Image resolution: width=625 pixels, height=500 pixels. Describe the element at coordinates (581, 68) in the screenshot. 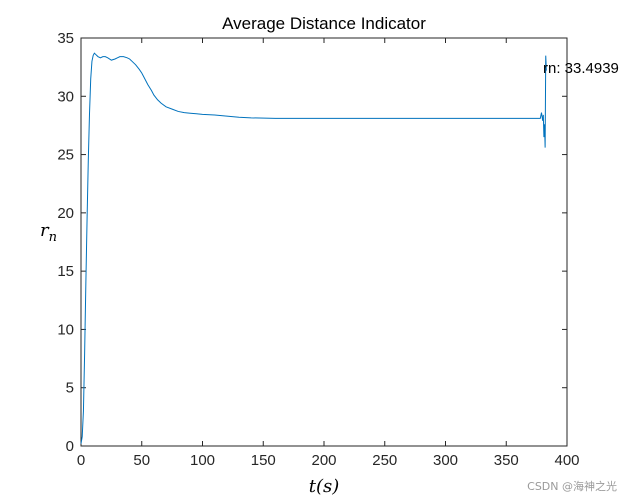

I see `data-tip-label: rn: 33.4939` at that location.